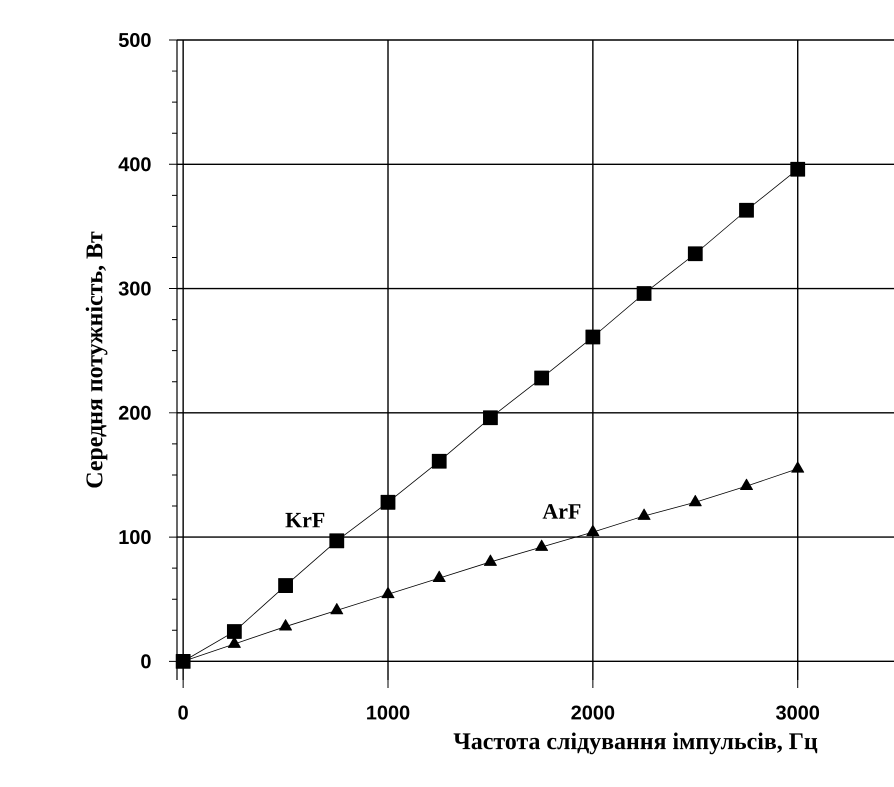  What do you see at coordinates (146, 661) in the screenshot?
I see `y-tick-label: 0` at bounding box center [146, 661].